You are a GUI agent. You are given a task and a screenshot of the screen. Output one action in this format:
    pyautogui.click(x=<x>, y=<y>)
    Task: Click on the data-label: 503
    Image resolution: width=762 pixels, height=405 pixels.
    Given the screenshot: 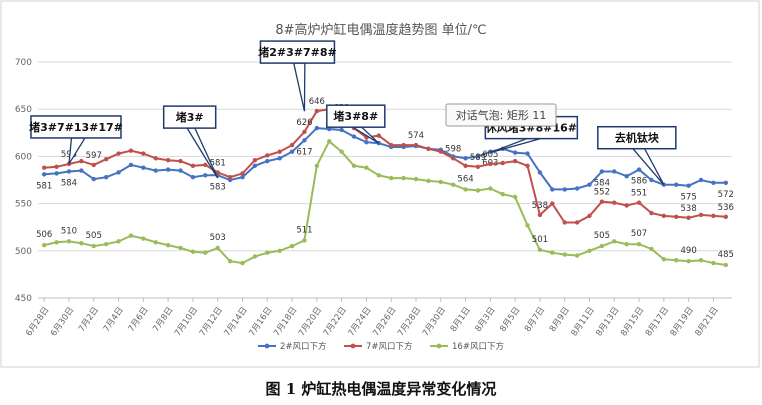 What is the action you would take?
    pyautogui.click(x=218, y=238)
    